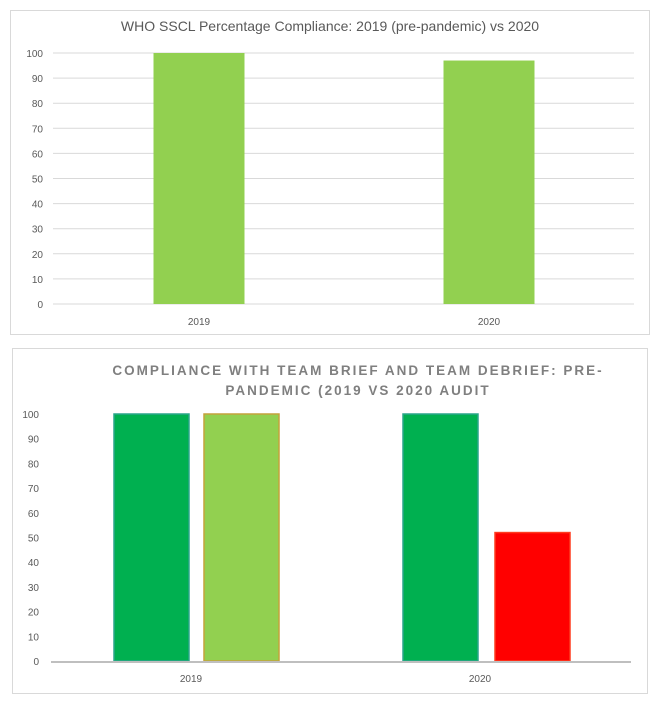 The image size is (655, 702). Describe the element at coordinates (357, 390) in the screenshot. I see `chart-2-title-line-2: PANDEMIC (2019 VS 2020 AUDIT` at that location.